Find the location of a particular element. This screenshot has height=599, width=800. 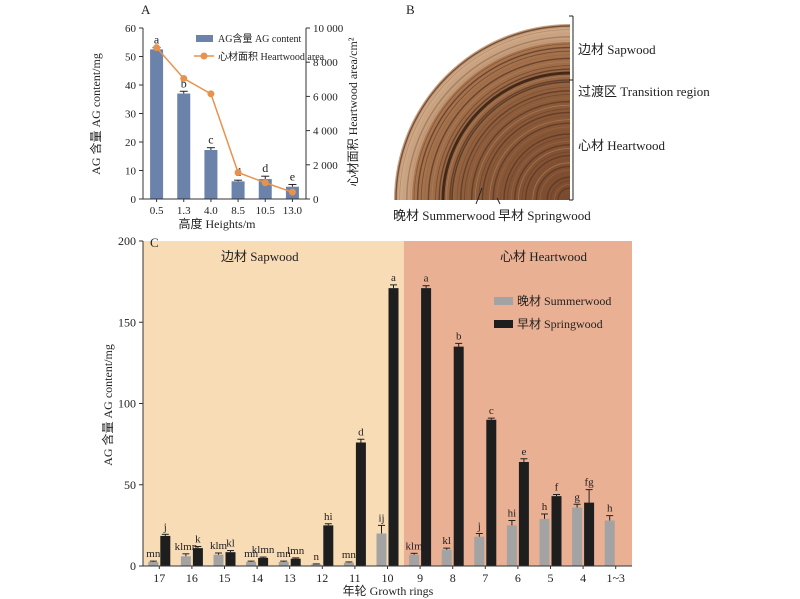

legend-swatch-ag-content is located at coordinates (204, 38).